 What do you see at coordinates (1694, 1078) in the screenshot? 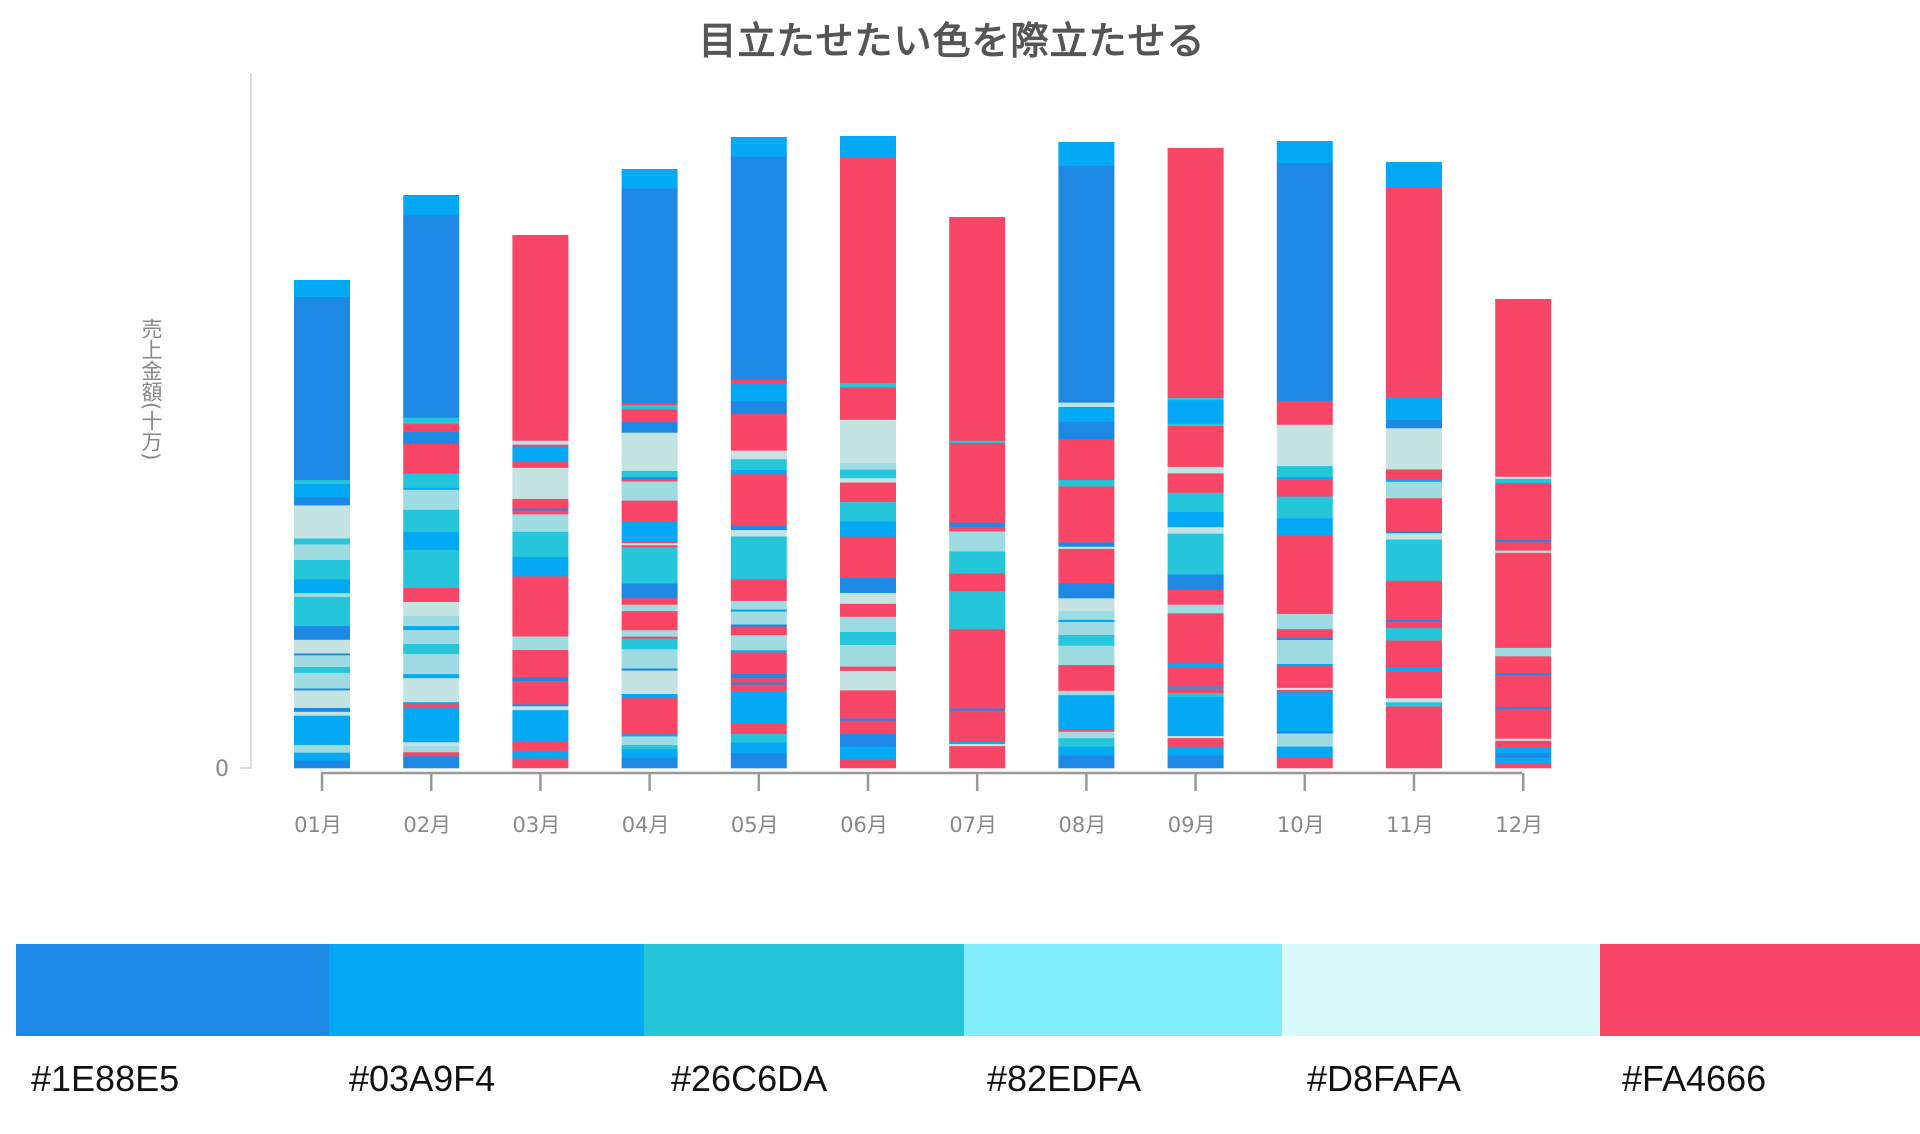
I see `palette-label: #FA4666` at bounding box center [1694, 1078].